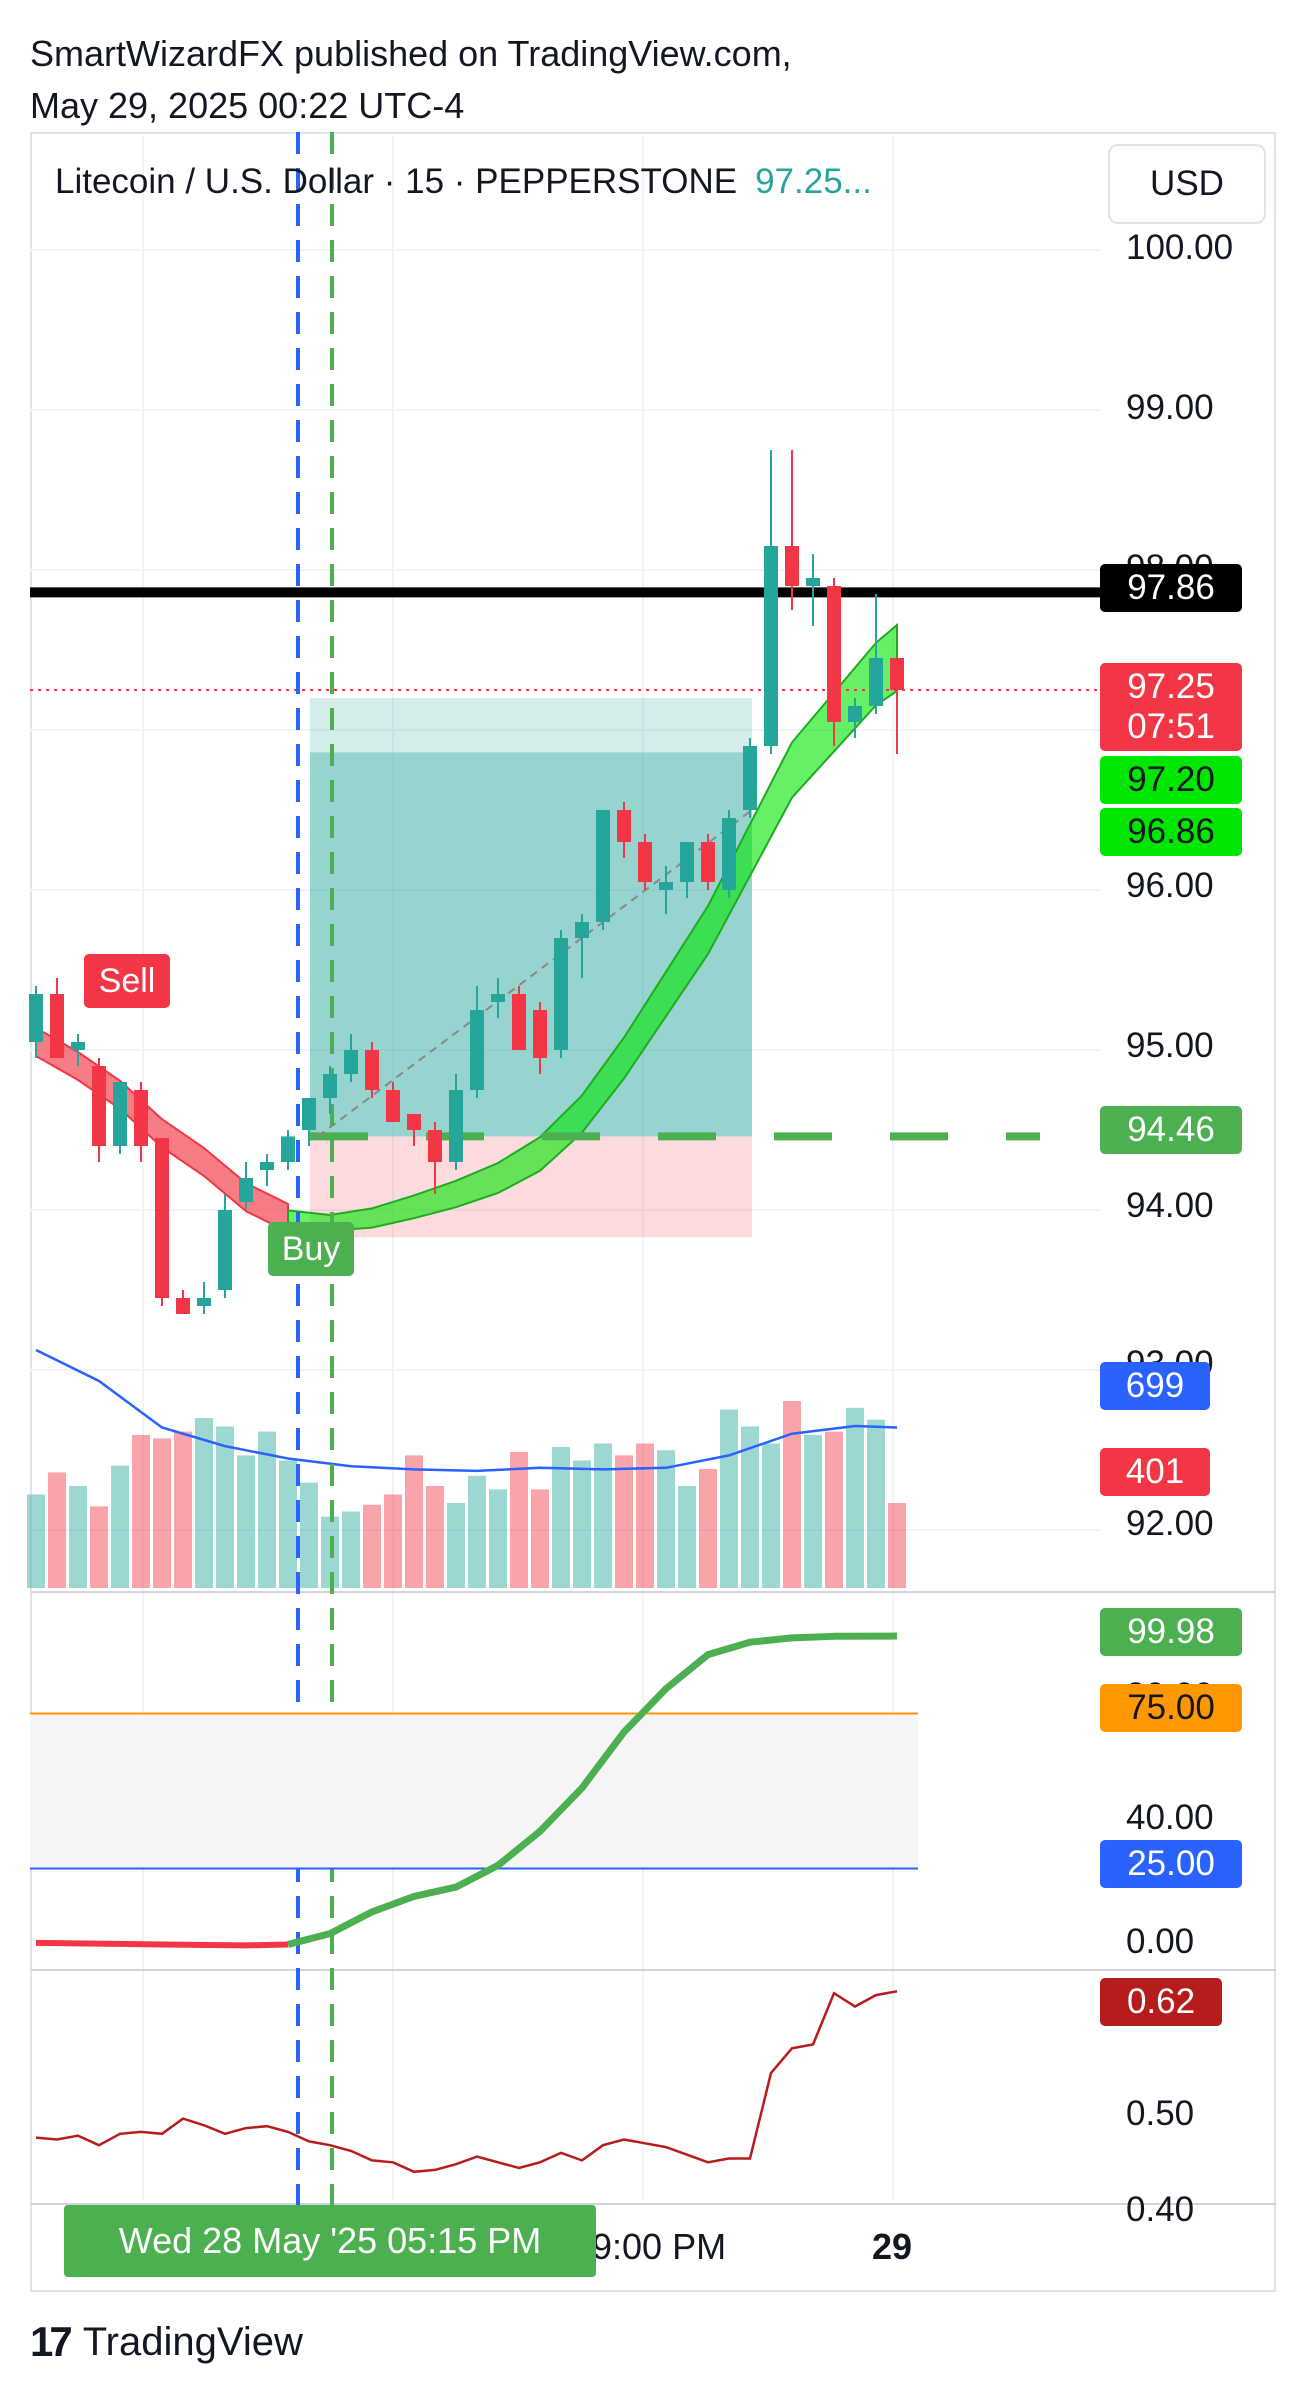 The height and width of the screenshot is (2388, 1302). I want to click on take-profit-zone, so click(531, 944).